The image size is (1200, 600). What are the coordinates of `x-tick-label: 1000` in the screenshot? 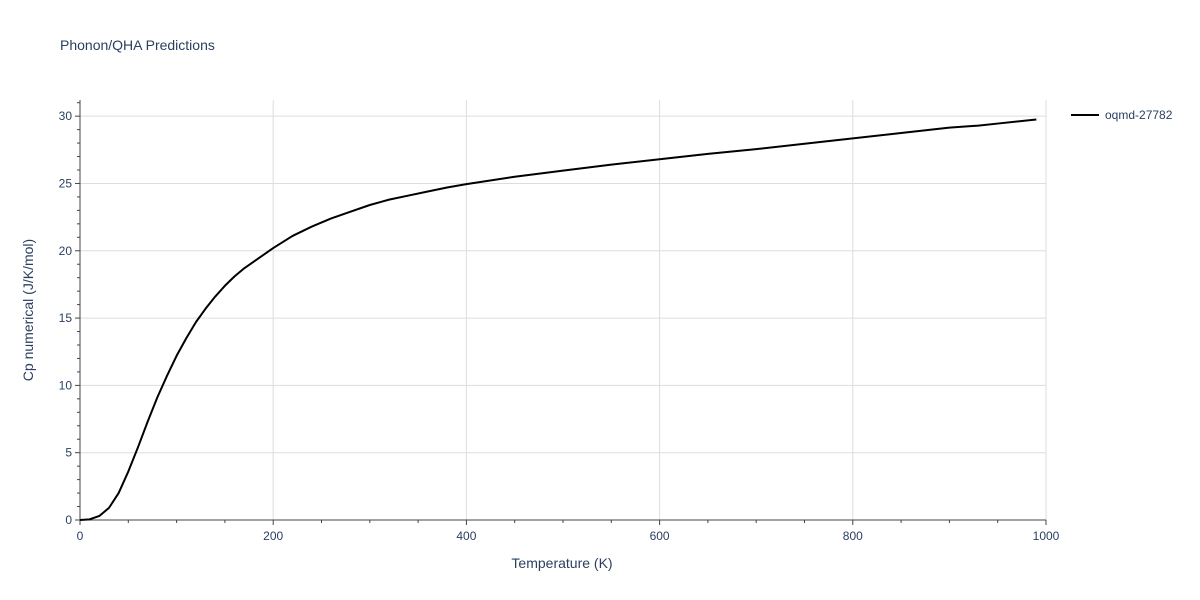 It's located at (1046, 536).